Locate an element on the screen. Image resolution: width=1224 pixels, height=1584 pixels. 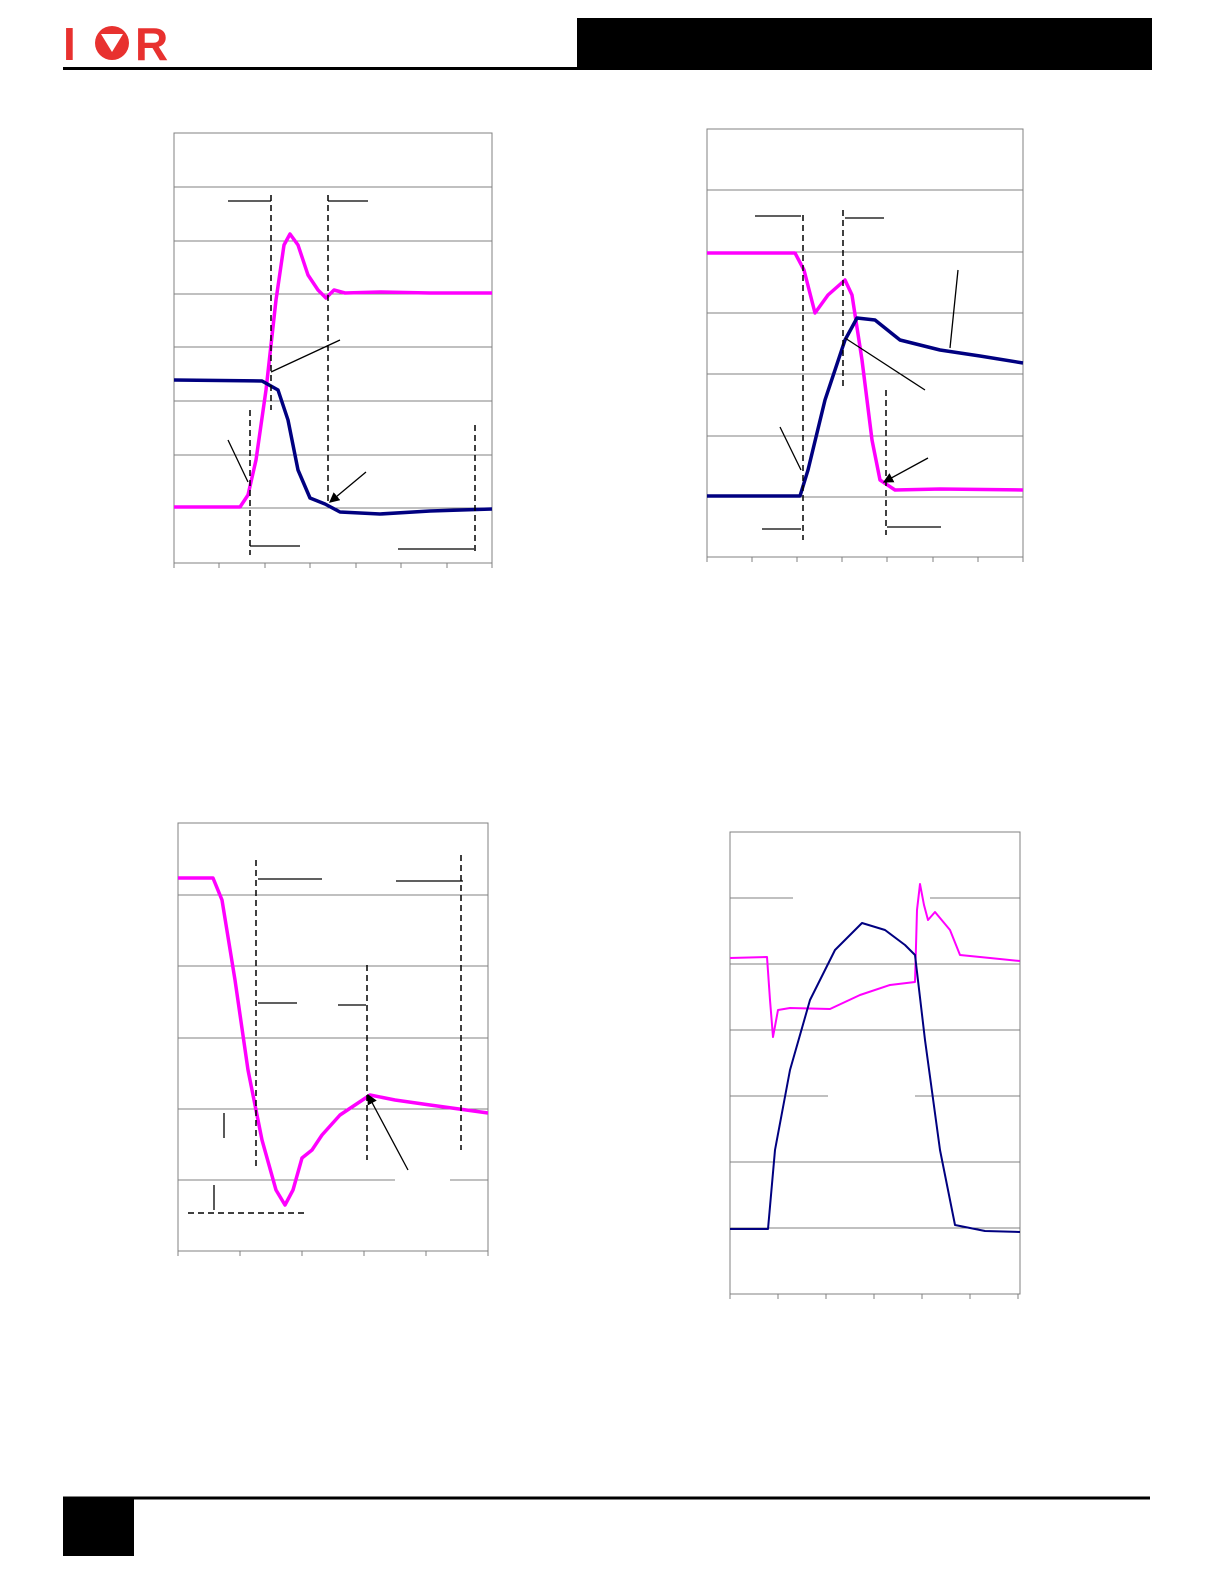
logo-right: R is located at coordinates (151, 44).